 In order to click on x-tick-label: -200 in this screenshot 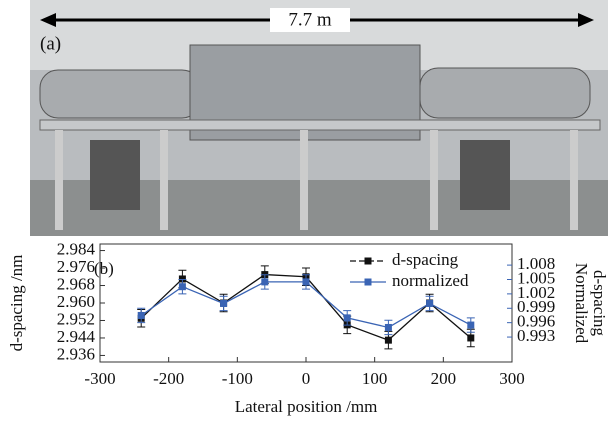, I will do `click(168, 378)`.